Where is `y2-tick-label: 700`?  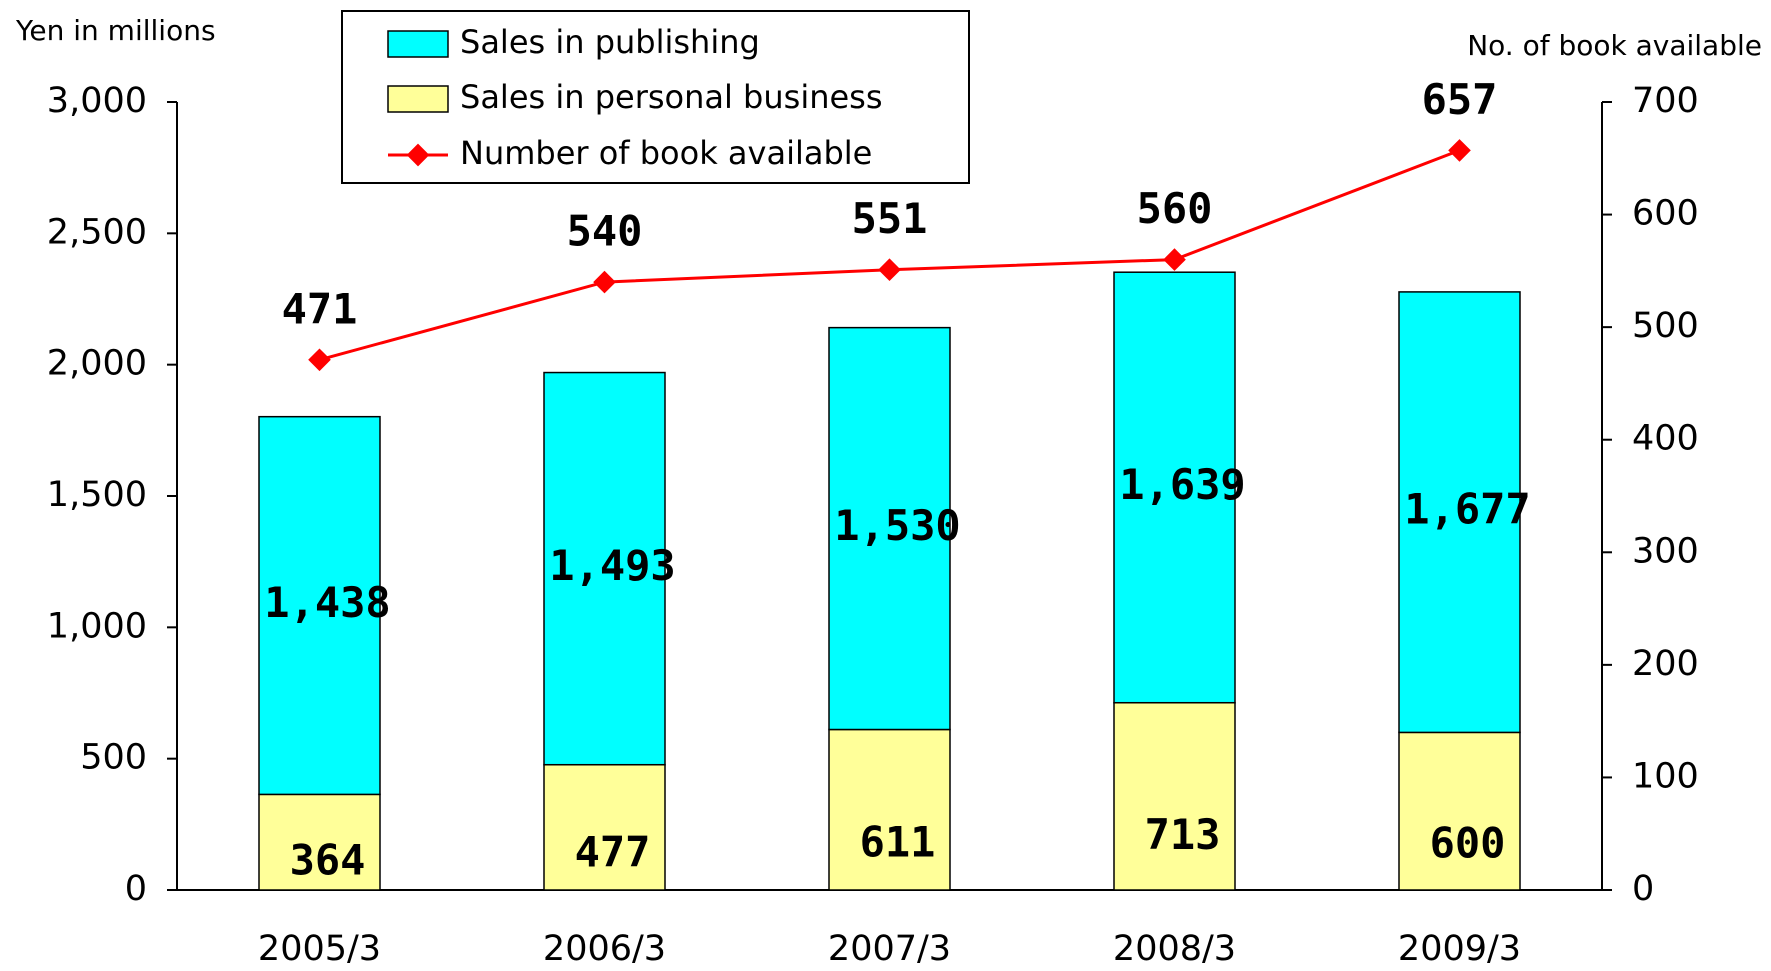 y2-tick-label: 700 is located at coordinates (1665, 101).